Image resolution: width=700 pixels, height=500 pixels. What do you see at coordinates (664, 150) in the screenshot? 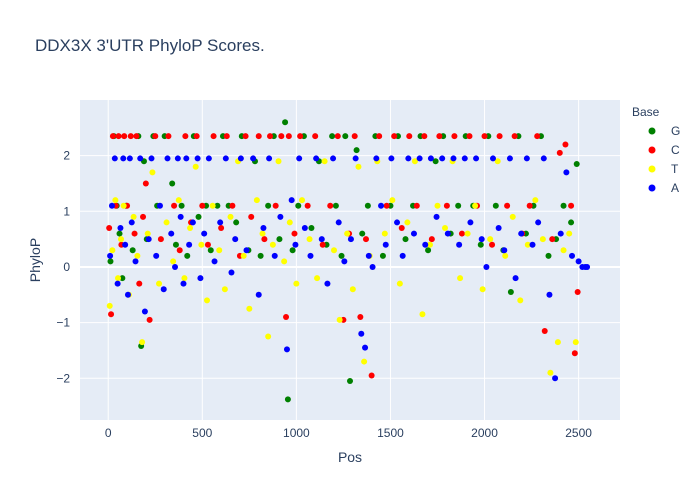
I see `legend-item-C: C` at bounding box center [664, 150].